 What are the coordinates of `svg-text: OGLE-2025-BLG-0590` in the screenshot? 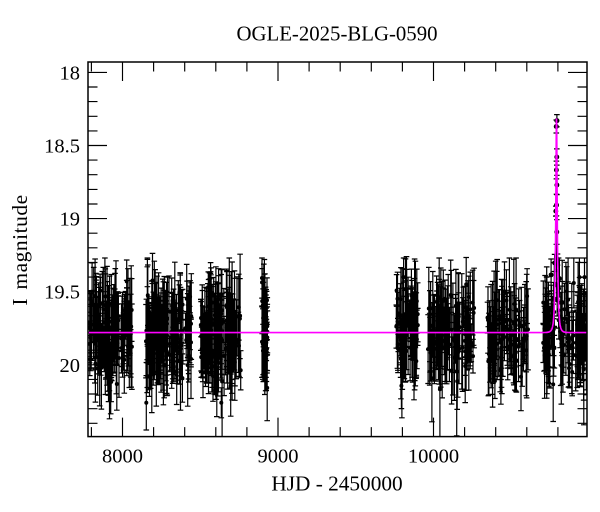 It's located at (336, 34).